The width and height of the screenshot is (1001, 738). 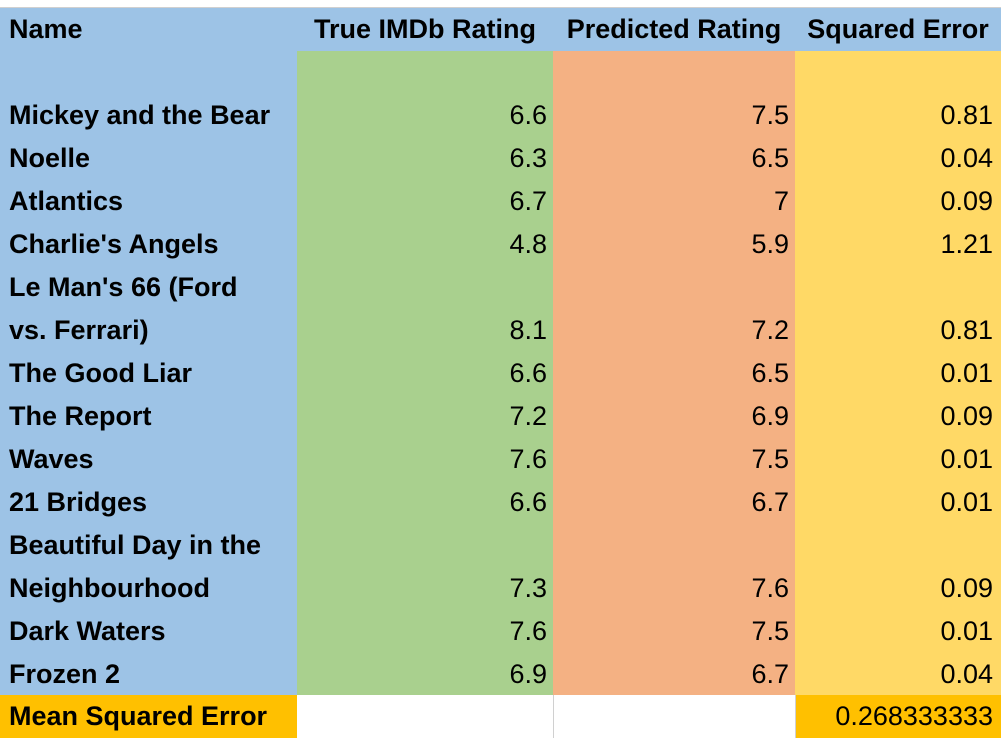 I want to click on row-true-rating-cell: 8.1, so click(x=528, y=330).